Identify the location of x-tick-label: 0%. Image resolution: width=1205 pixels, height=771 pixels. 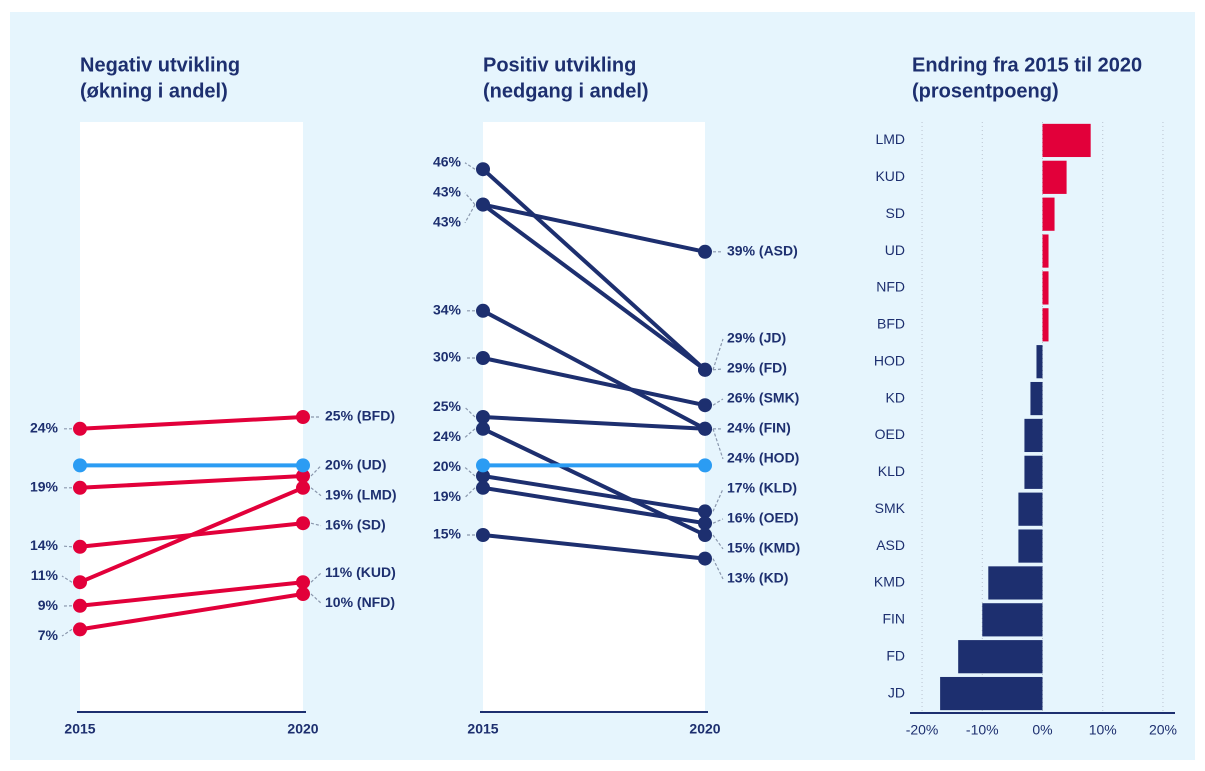
(1042, 730).